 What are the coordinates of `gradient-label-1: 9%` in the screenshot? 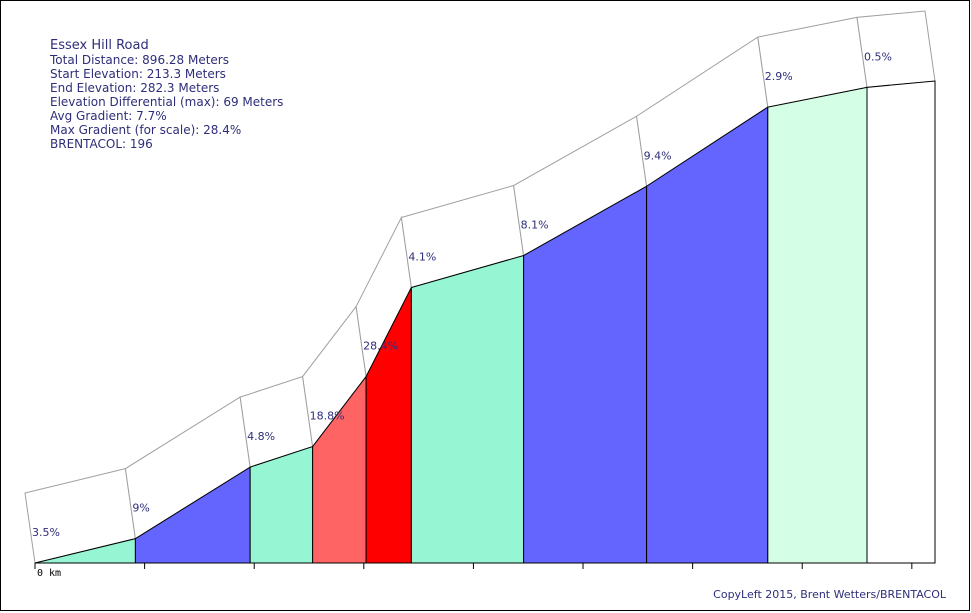 It's located at (140, 508).